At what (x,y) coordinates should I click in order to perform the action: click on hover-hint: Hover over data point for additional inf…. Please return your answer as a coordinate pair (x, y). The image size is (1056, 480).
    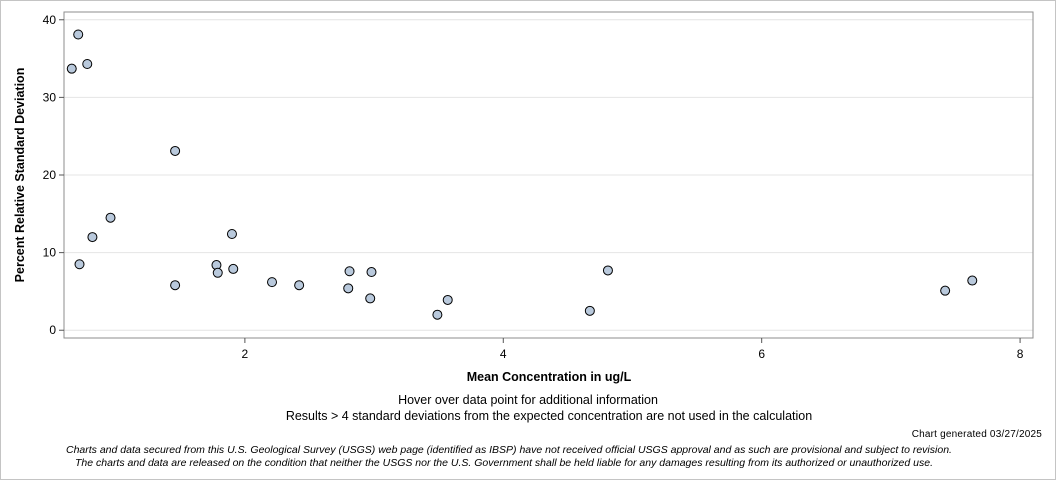
    Looking at the image, I should click on (528, 400).